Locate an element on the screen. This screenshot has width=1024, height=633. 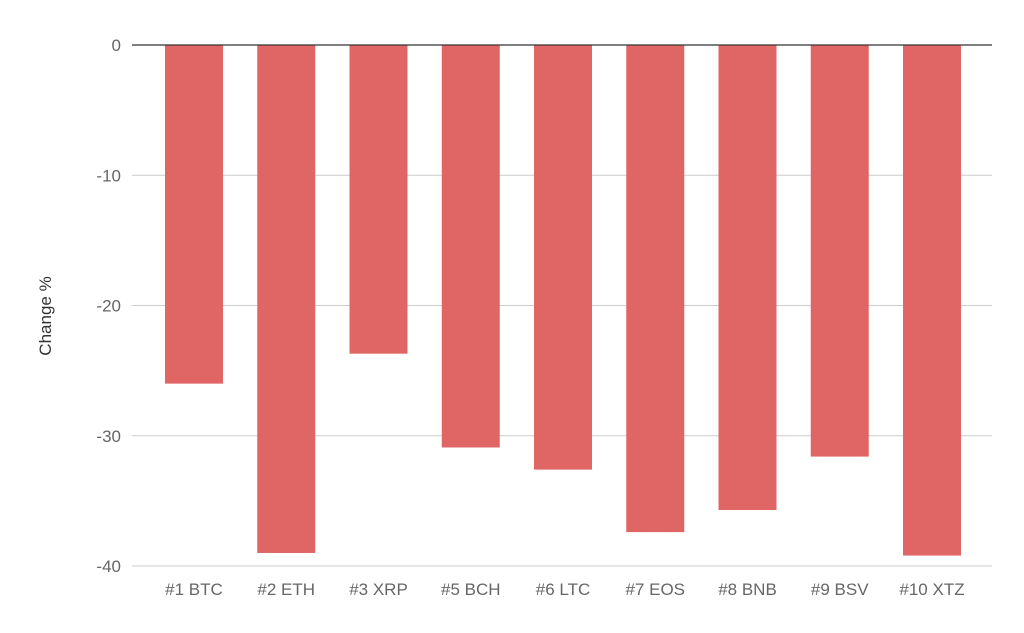
x-tick-label: #9 BSV is located at coordinates (840, 589).